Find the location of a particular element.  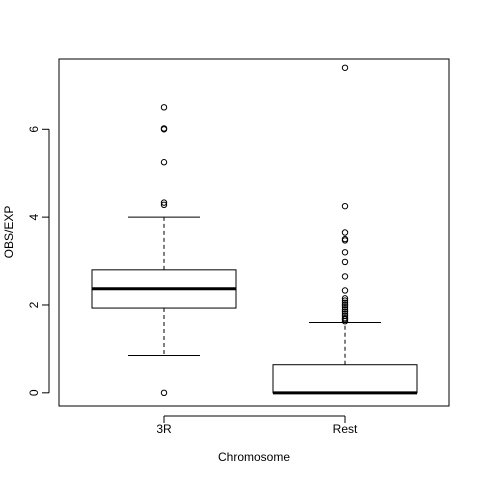

y-tick-label: 0 is located at coordinates (34, 392).